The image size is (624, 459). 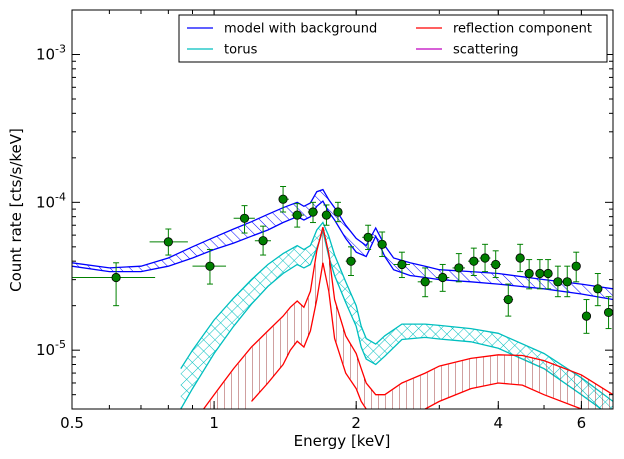 I want to click on legend-label-model: model with background, so click(x=300, y=29).